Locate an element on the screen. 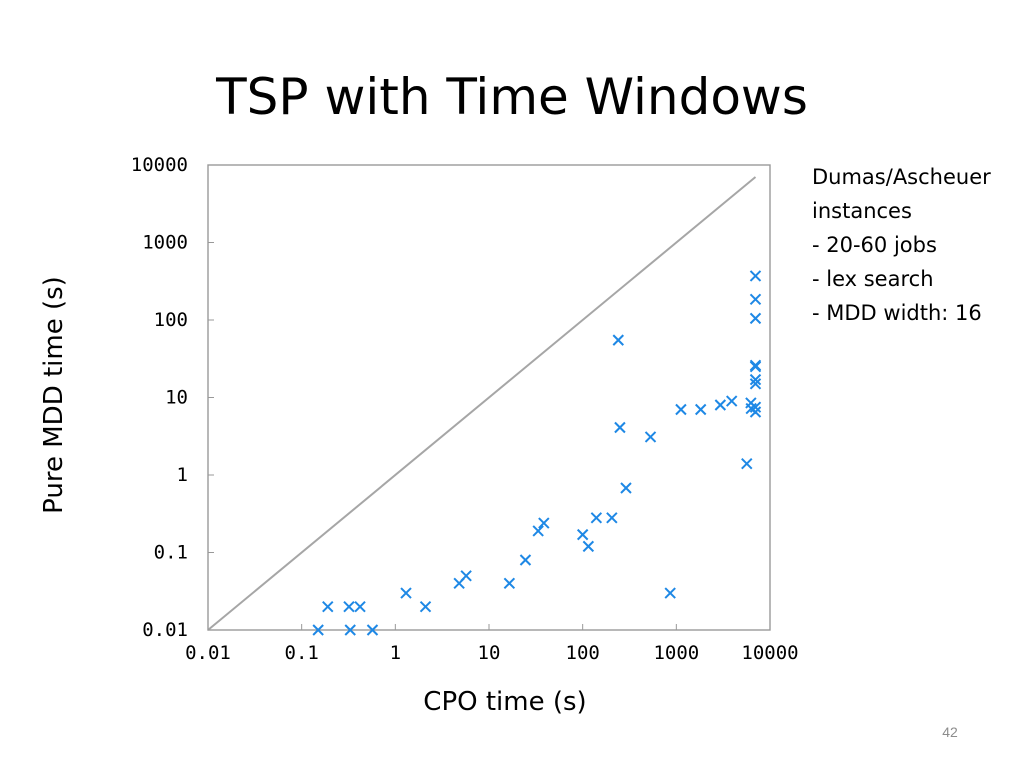 The image size is (1024, 768). x-tick-label: 10000 is located at coordinates (769, 653).